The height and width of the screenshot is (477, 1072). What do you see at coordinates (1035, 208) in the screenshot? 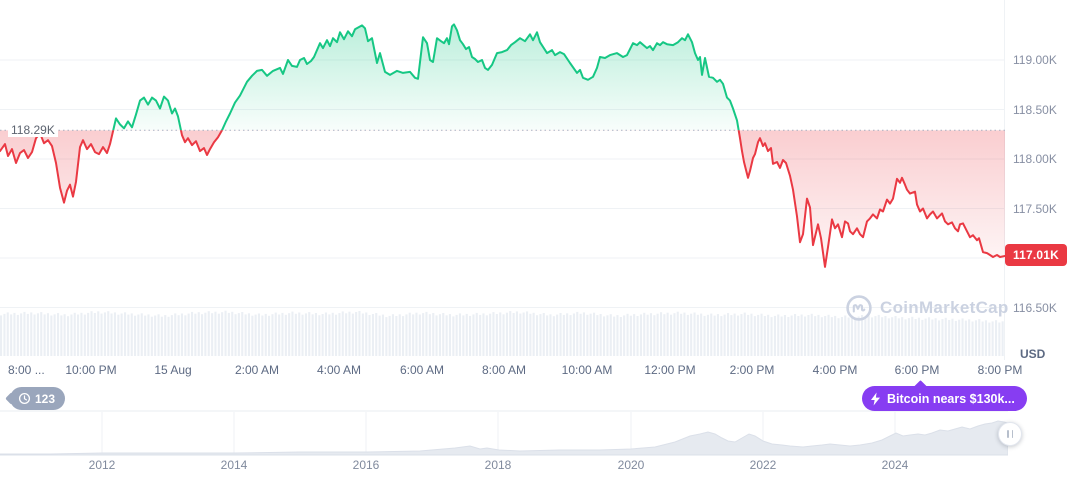
I see `y-axis-label: 117.50K` at bounding box center [1035, 208].